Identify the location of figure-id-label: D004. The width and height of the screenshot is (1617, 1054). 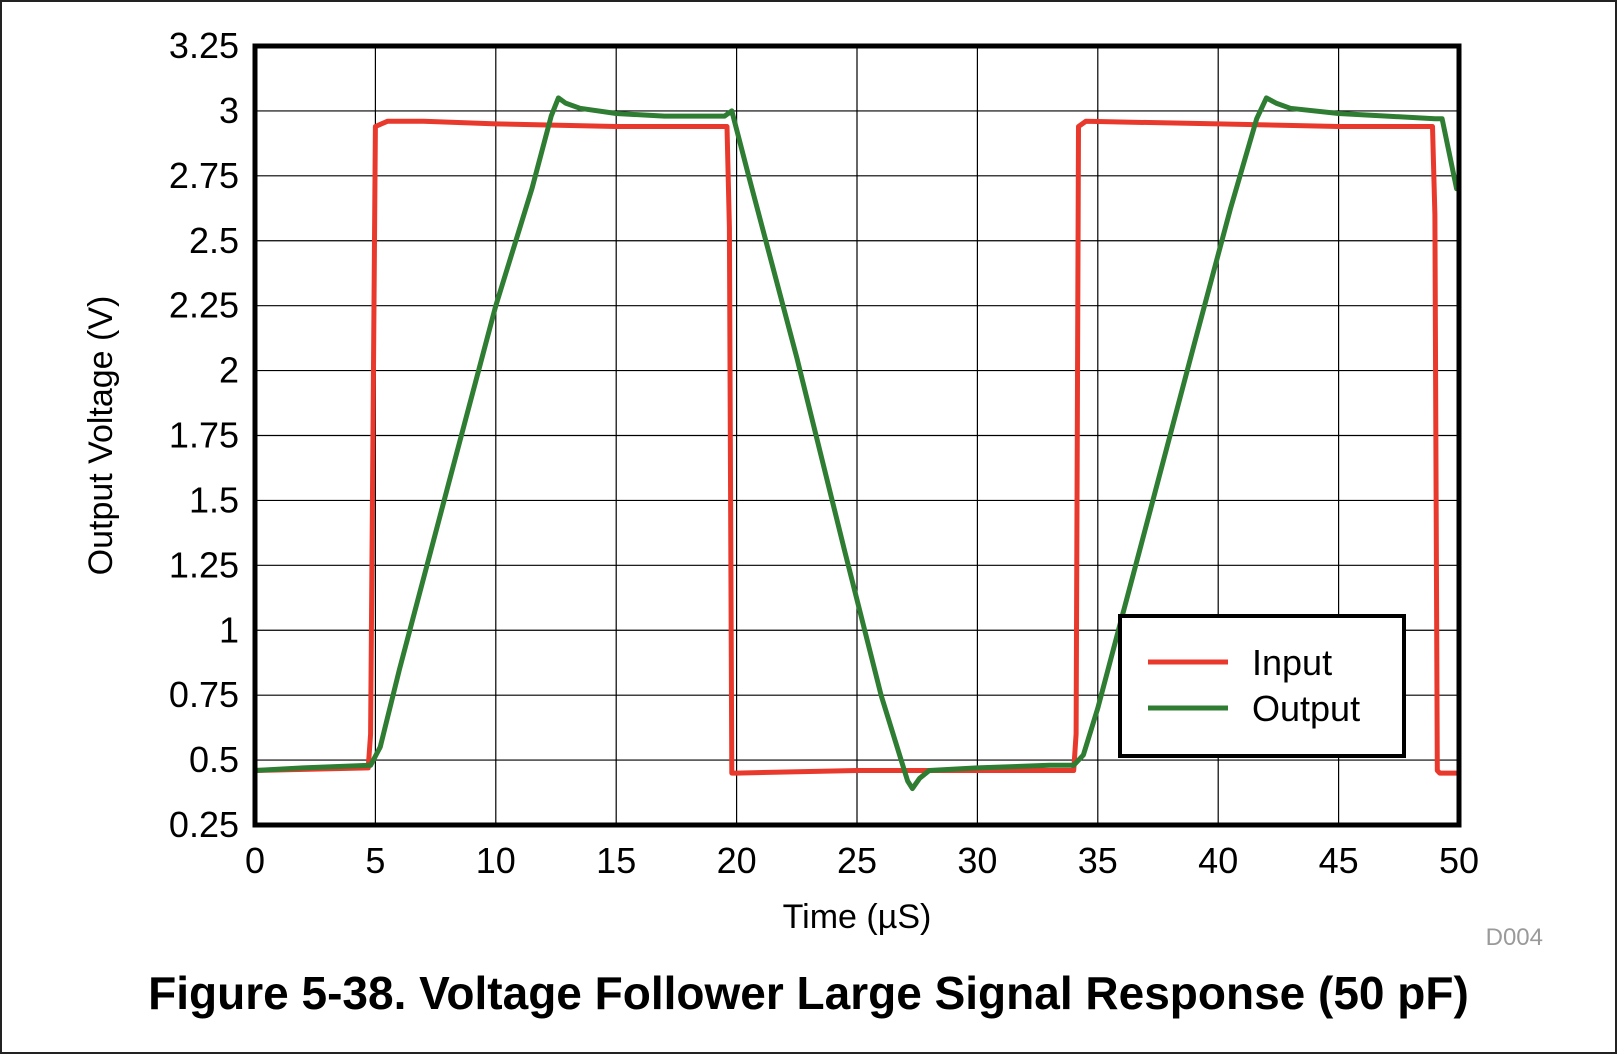
(1514, 937).